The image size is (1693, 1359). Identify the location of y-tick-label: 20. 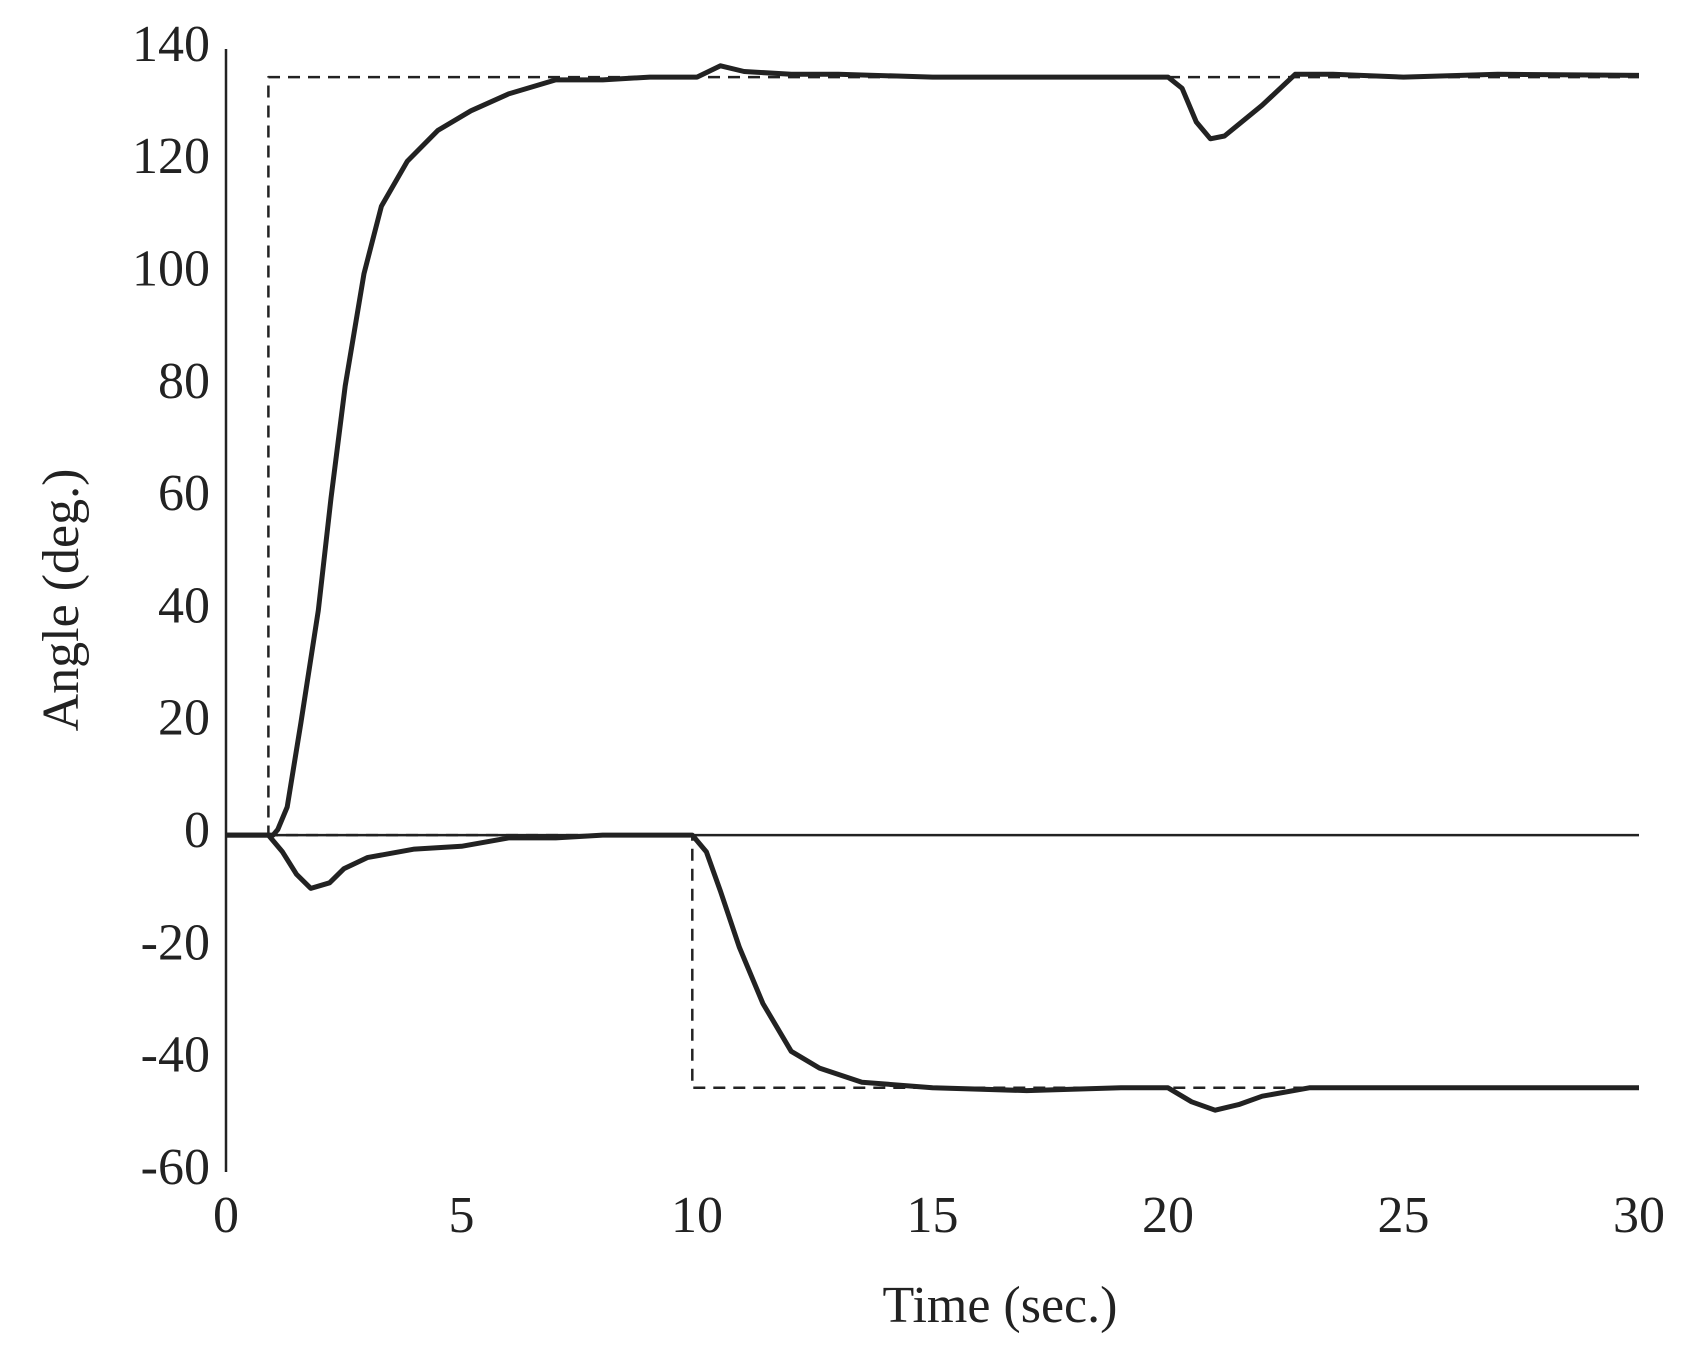
(184, 718).